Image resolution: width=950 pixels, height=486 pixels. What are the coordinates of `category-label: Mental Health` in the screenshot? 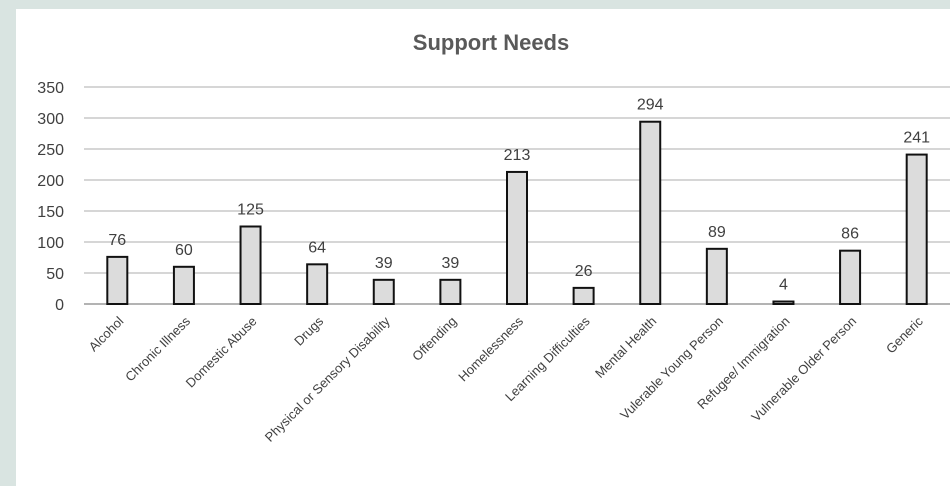 It's located at (625, 347).